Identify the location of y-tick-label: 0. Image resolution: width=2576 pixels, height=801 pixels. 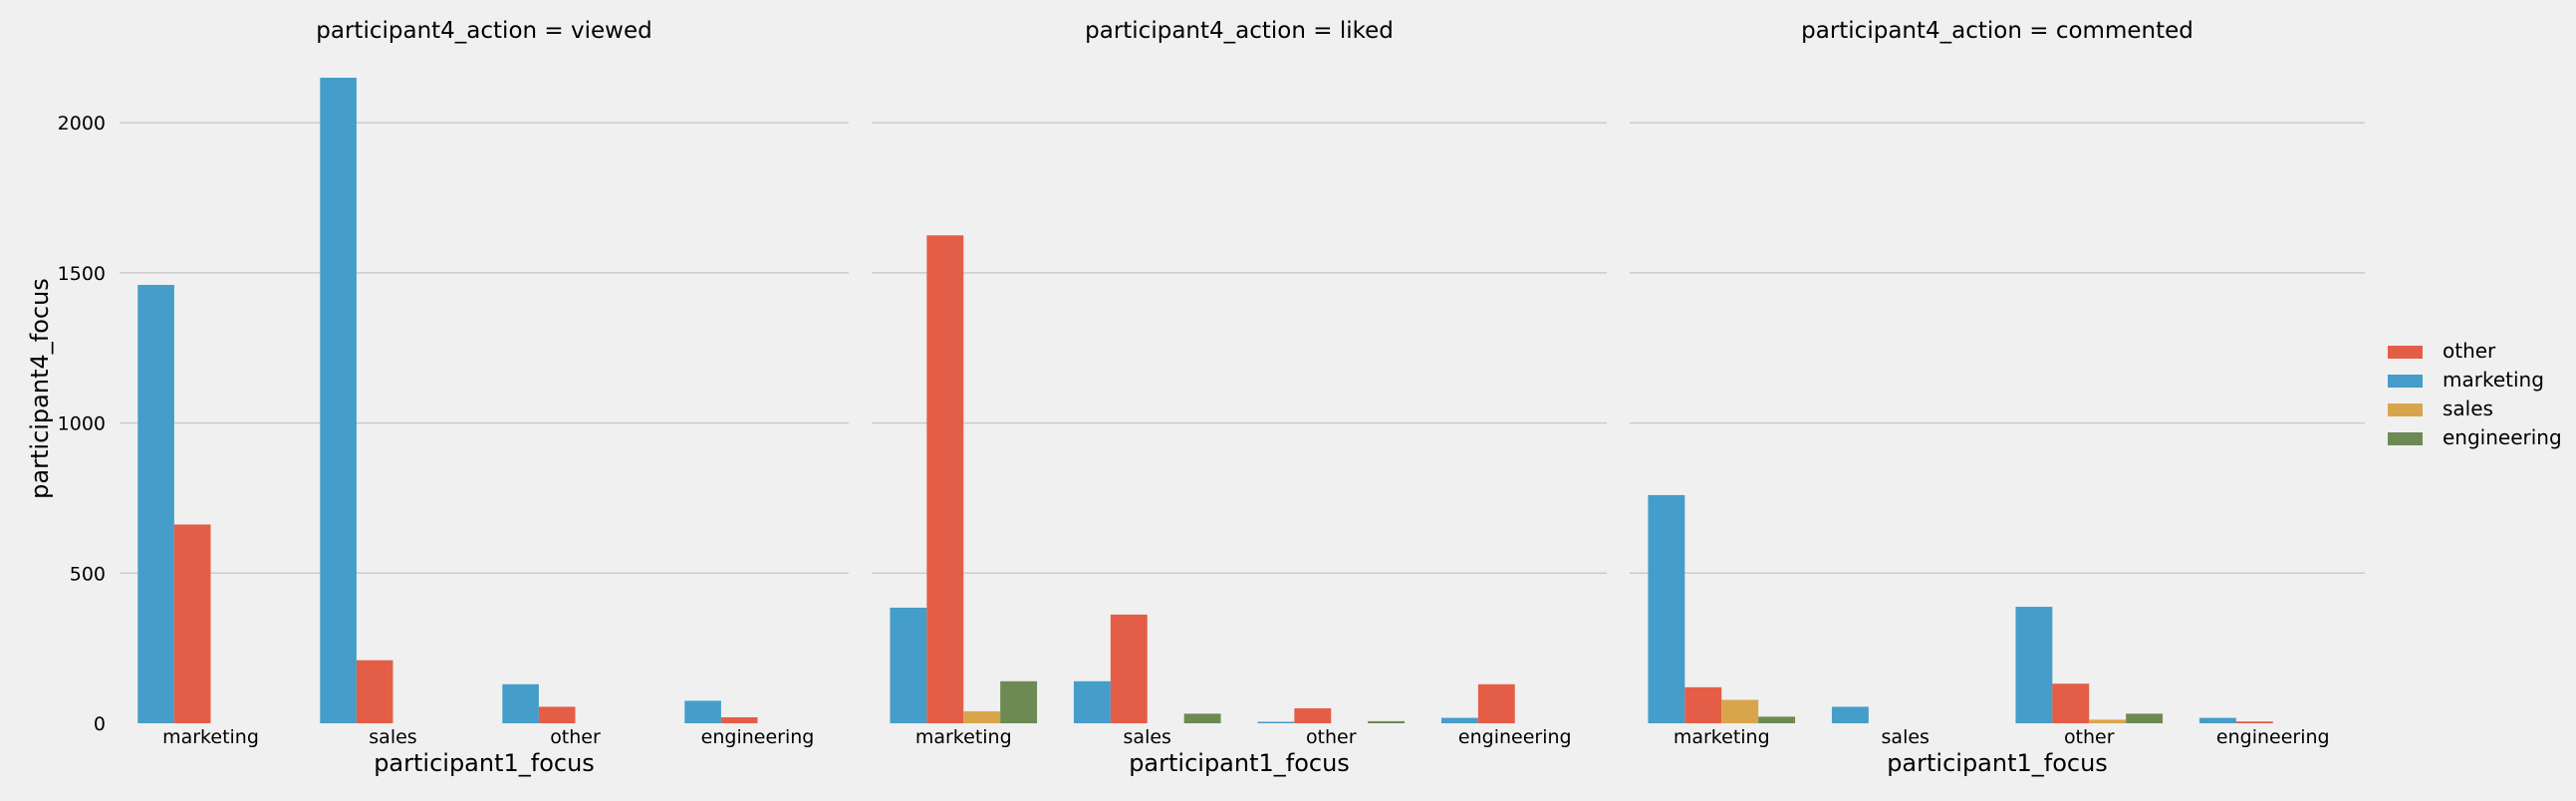
(100, 724).